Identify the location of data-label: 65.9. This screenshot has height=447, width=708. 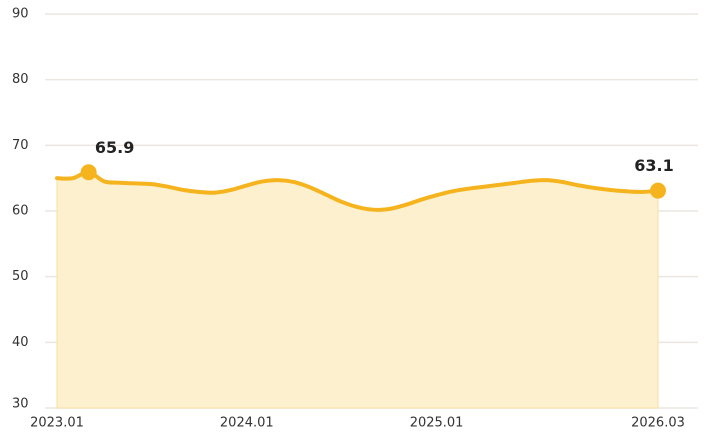
(114, 147).